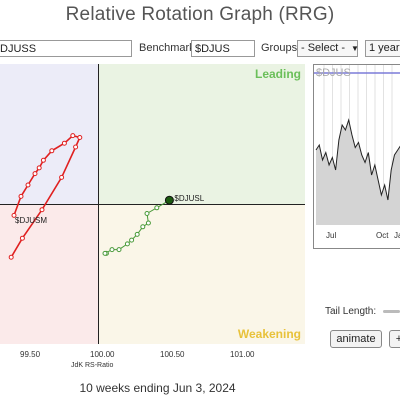 This screenshot has width=400, height=400. I want to click on x-tick-label: 100.00, so click(102, 354).